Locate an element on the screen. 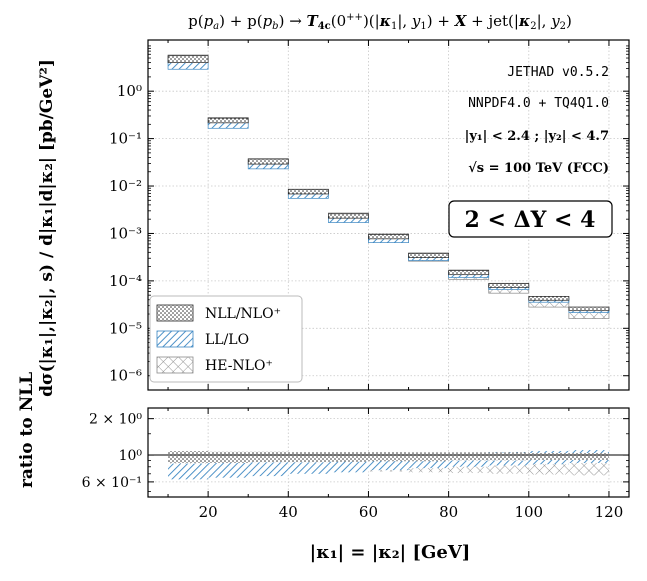  ratio-panel-bands is located at coordinates (388, 465).